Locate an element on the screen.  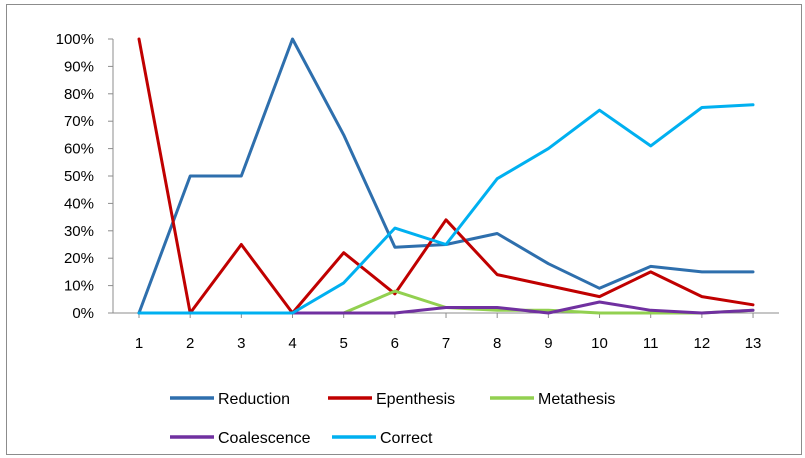
y-tick-label: 20% is located at coordinates (79, 258).